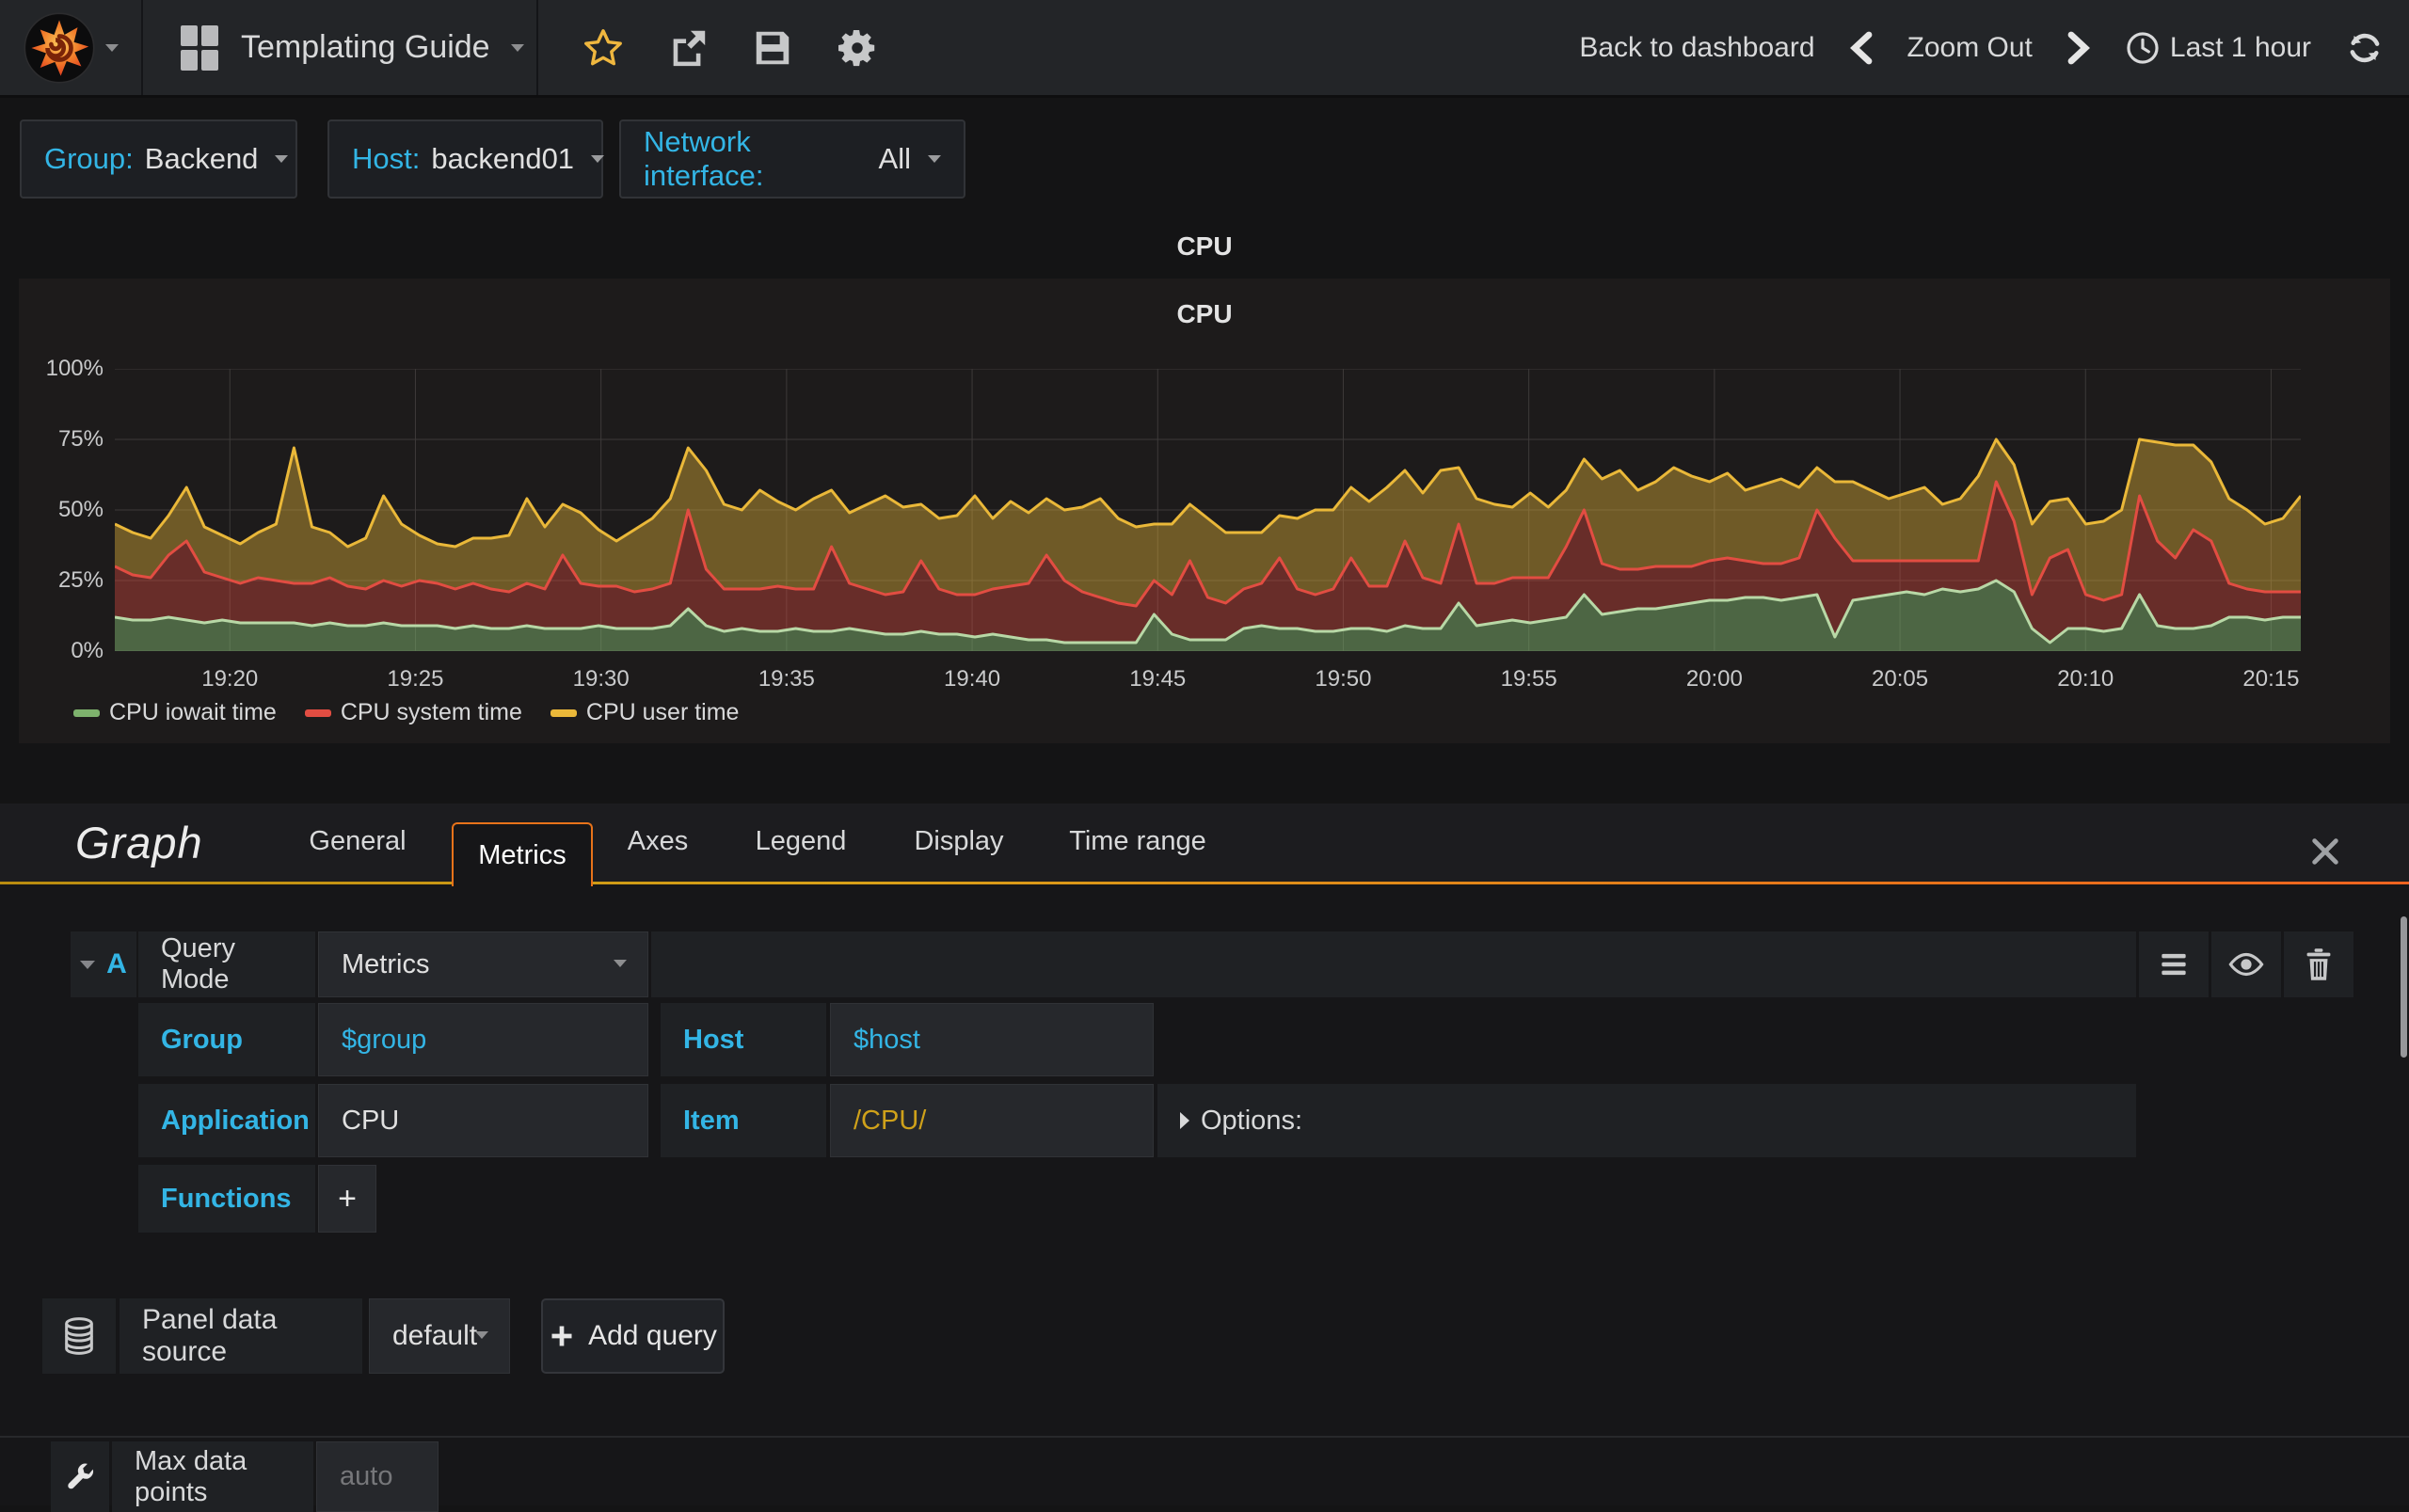 This screenshot has height=1512, width=2409. I want to click on gear-icon, so click(858, 48).